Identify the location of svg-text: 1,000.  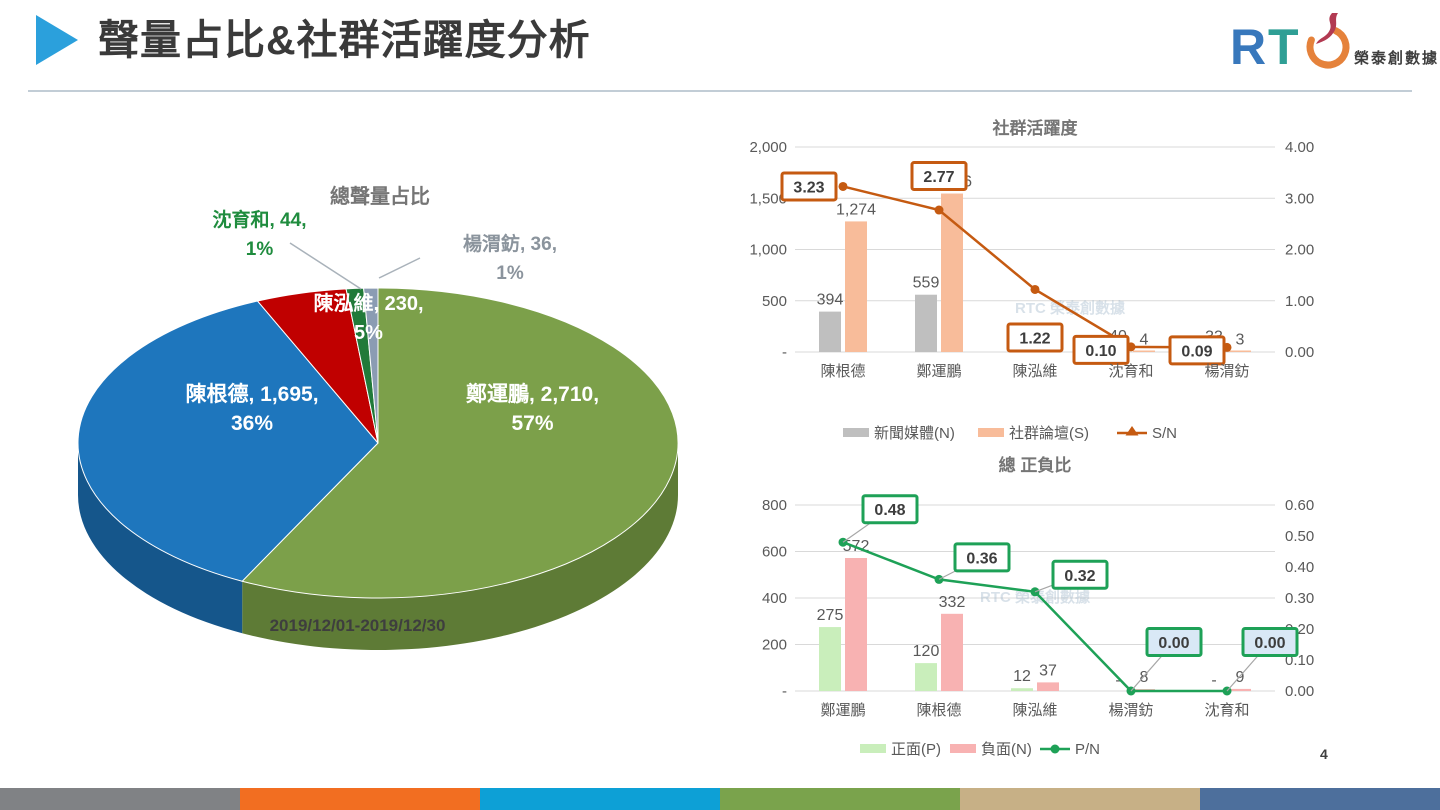
(768, 250).